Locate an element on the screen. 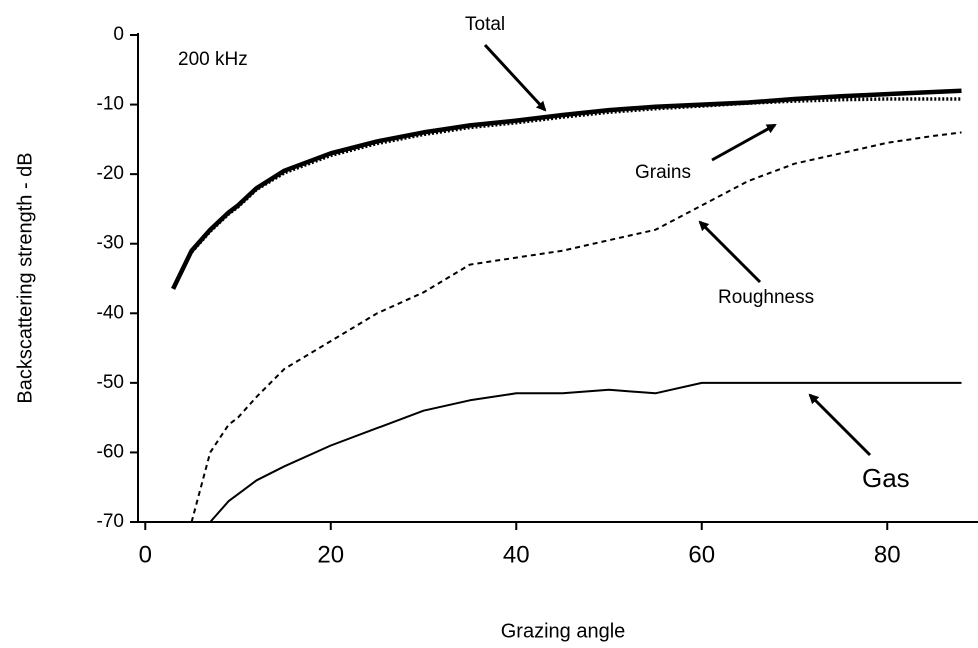 The image size is (978, 648). y-tick-label: -70 is located at coordinates (110, 521).